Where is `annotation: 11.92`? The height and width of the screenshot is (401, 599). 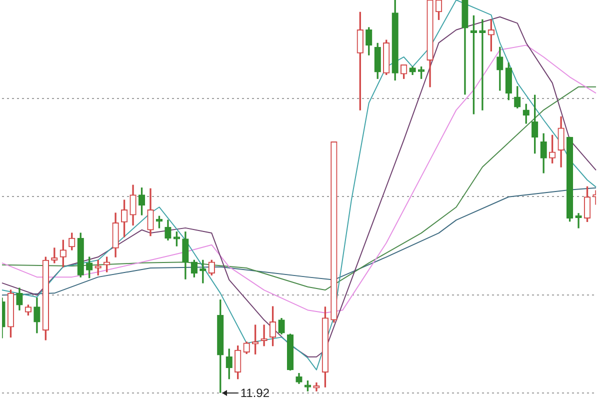 annotation: 11.92 is located at coordinates (255, 393).